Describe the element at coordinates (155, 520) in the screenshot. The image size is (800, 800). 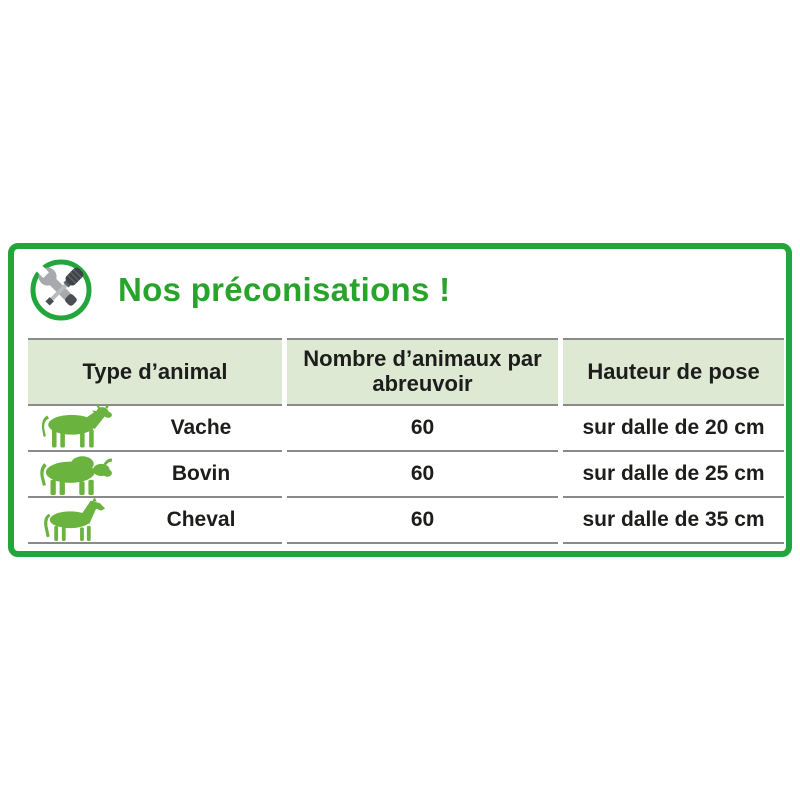
I see `table-row-cheval-animal: Cheval` at that location.